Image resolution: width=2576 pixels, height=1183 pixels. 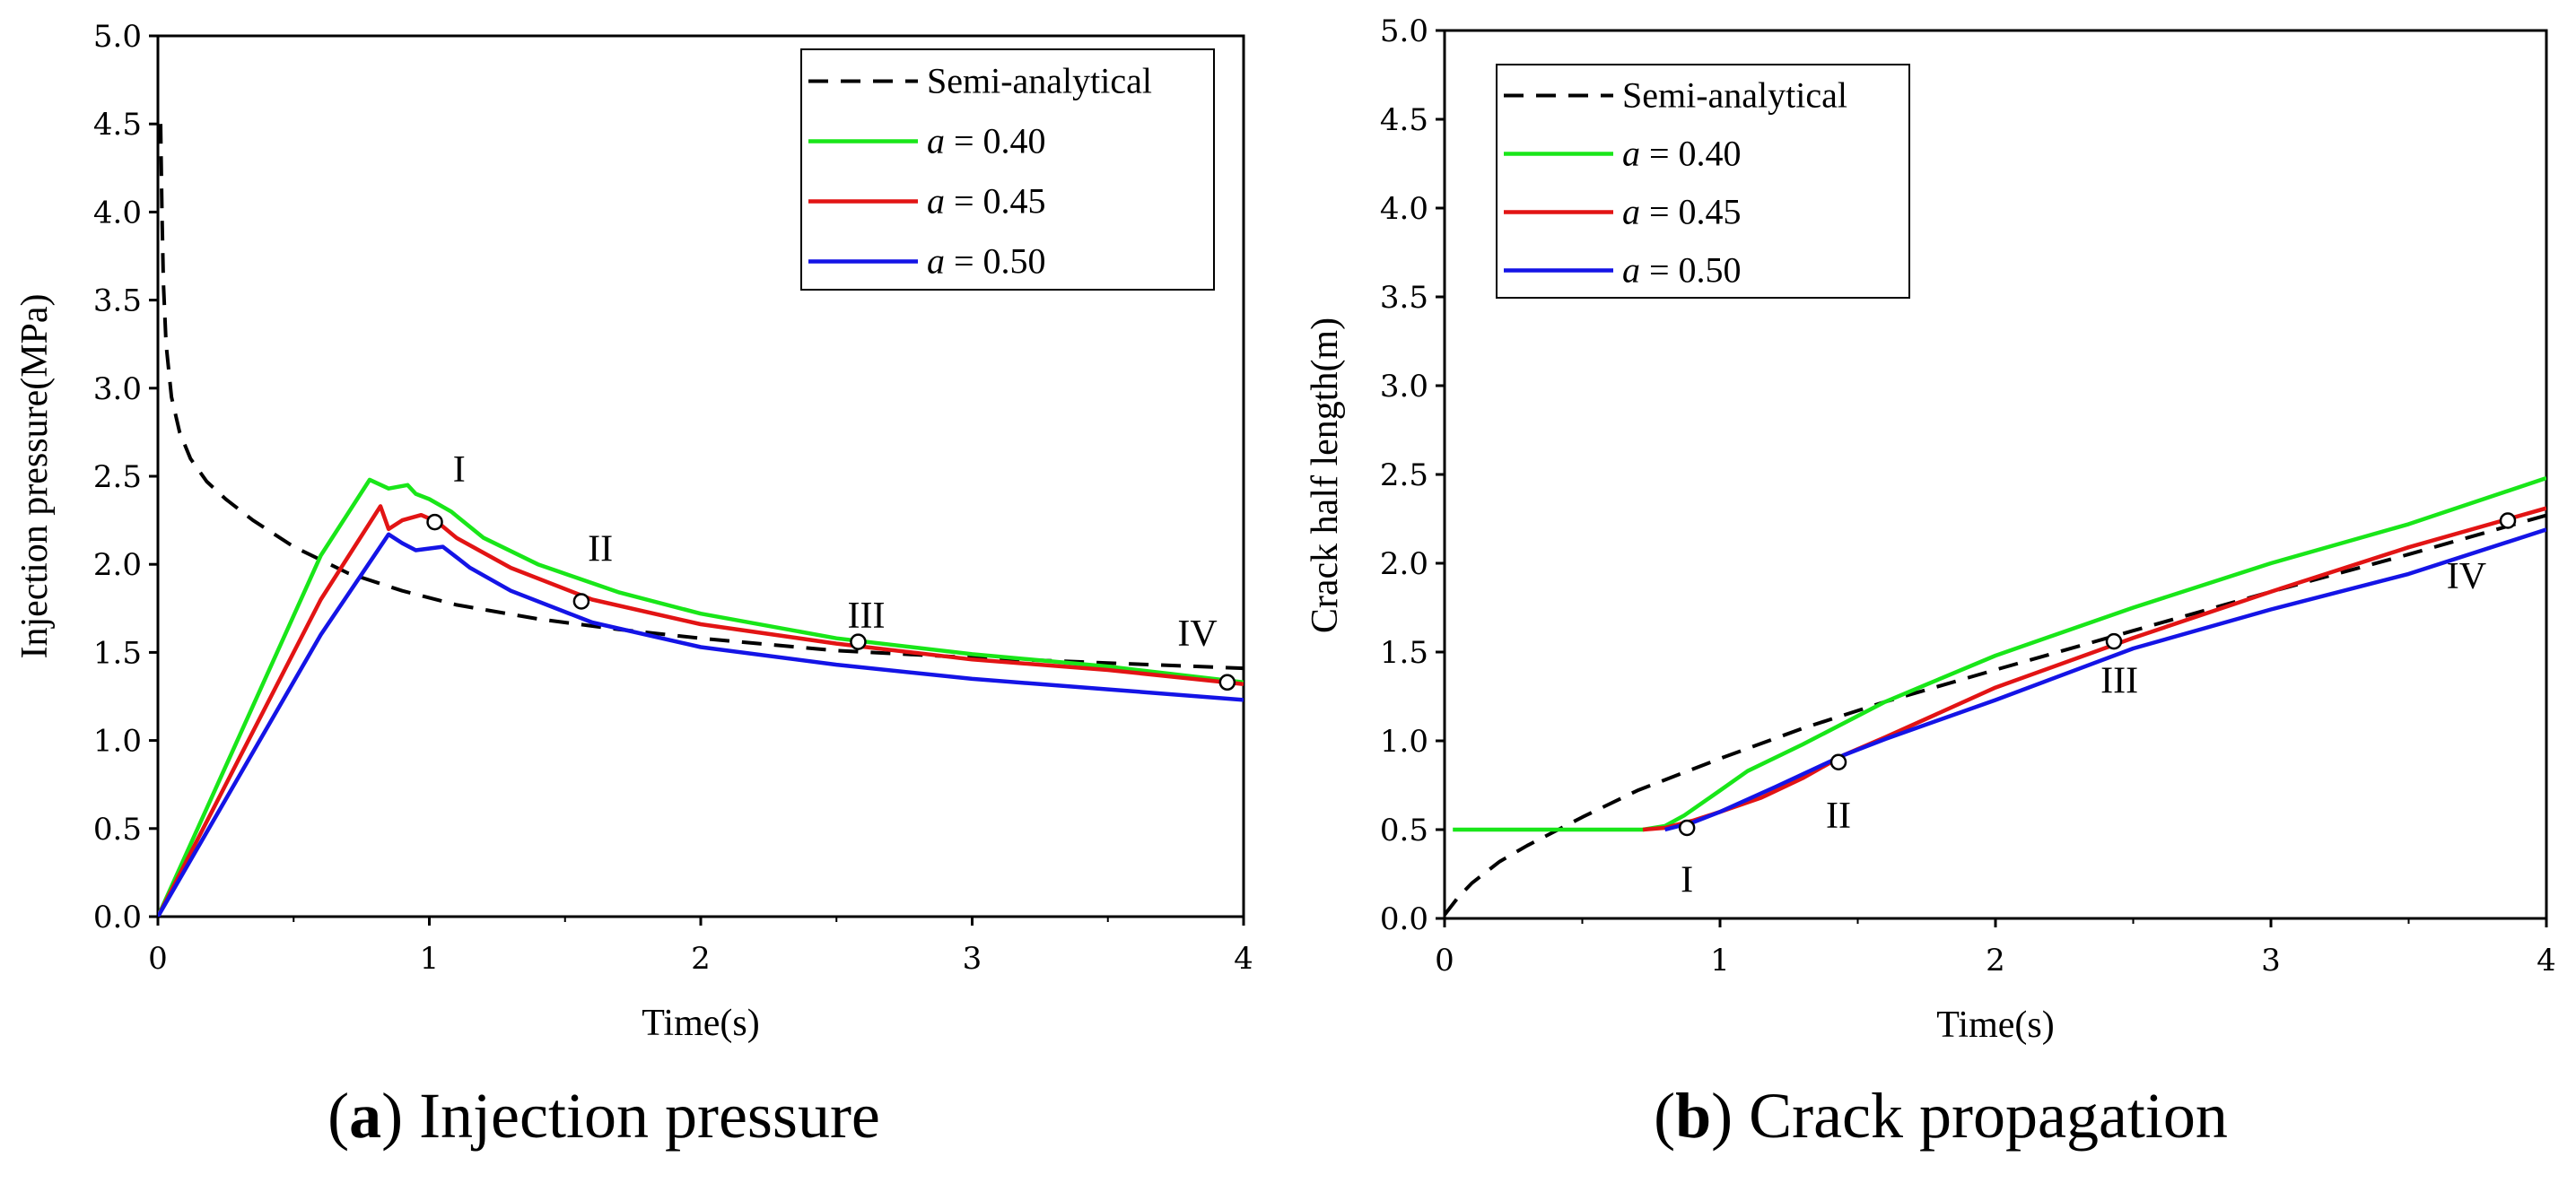 I want to click on caption-b: (b) Crack propagation, so click(x=1941, y=1116).